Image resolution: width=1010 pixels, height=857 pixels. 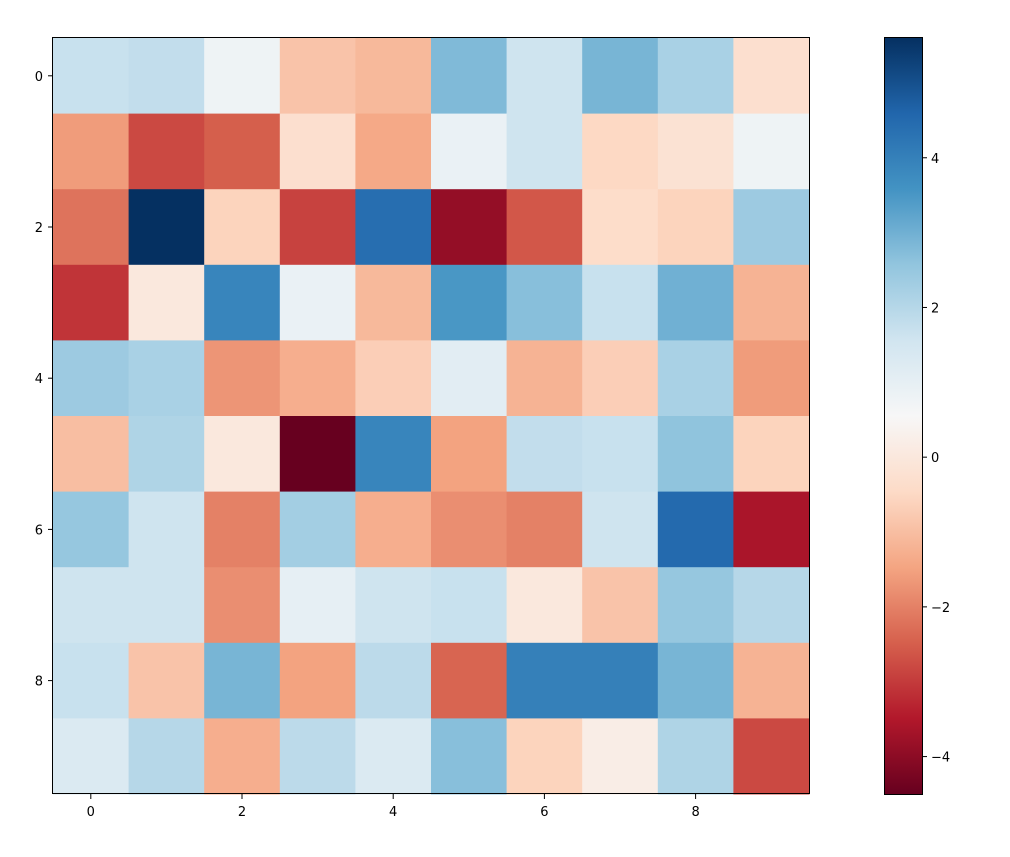 What do you see at coordinates (91, 680) in the screenshot?
I see `heatmap-cell-r8-c0` at bounding box center [91, 680].